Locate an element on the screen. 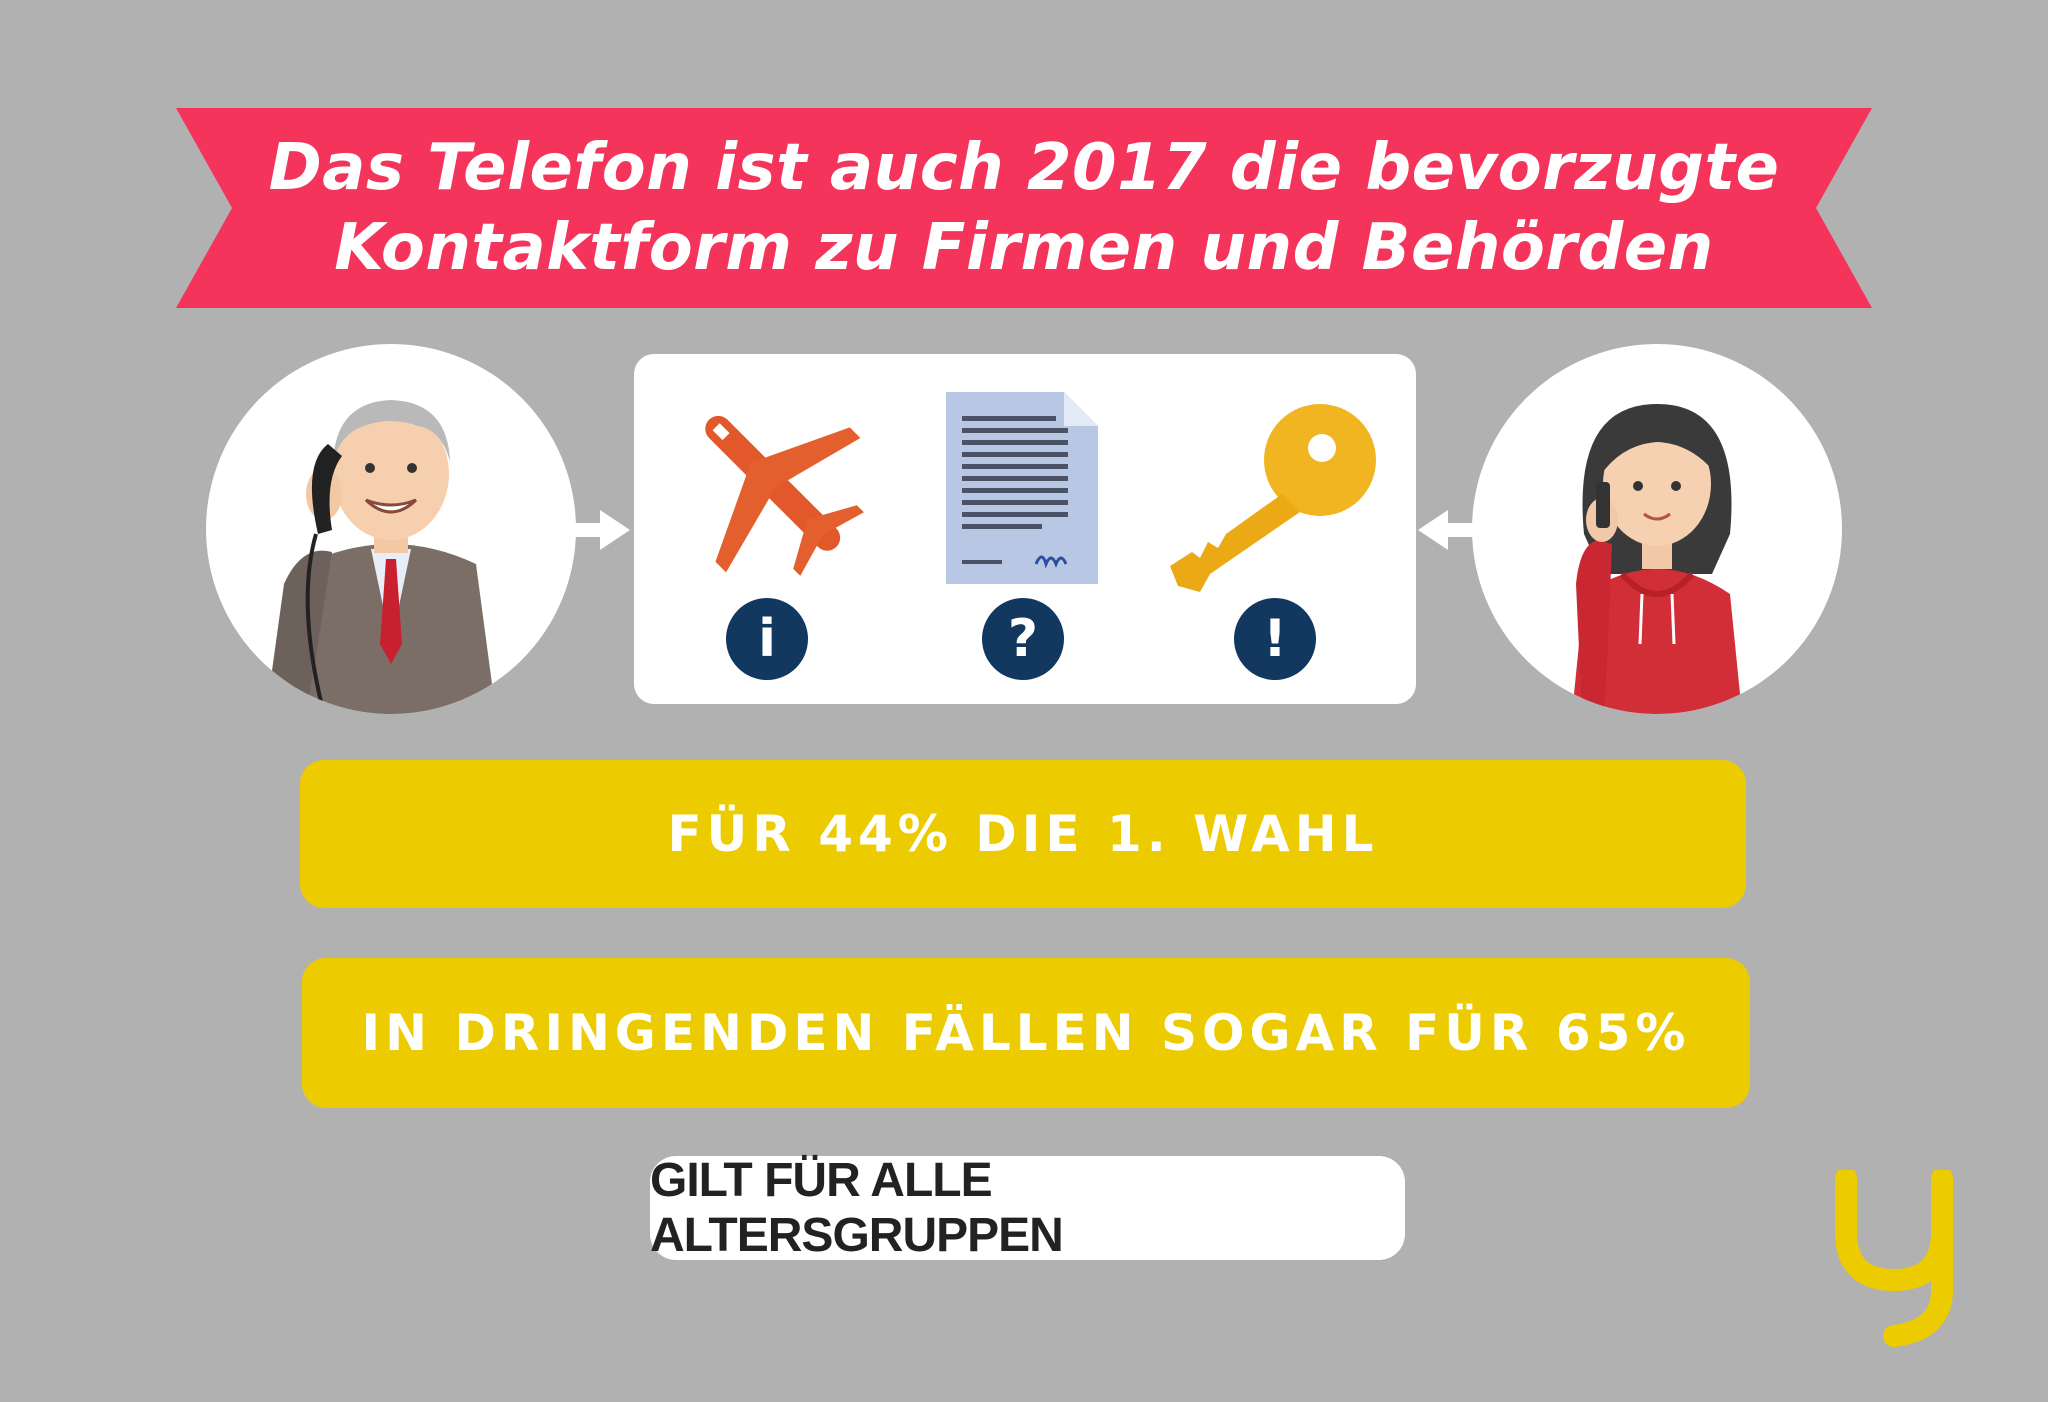  key-icon is located at coordinates (1275, 499).